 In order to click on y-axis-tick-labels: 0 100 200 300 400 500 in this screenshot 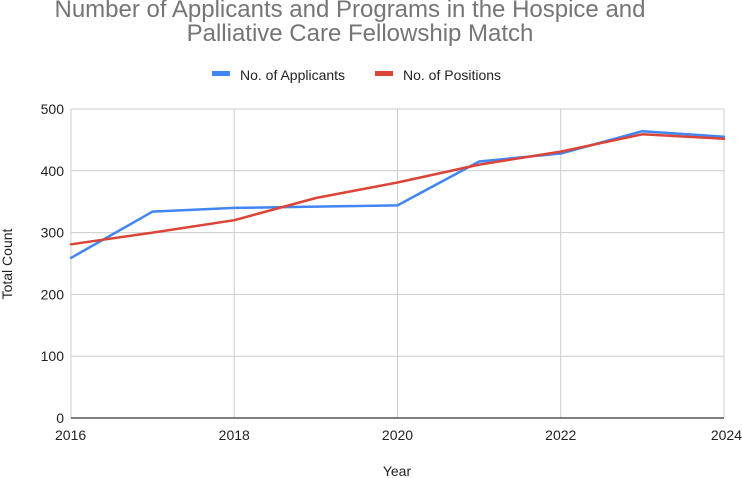, I will do `click(53, 263)`.